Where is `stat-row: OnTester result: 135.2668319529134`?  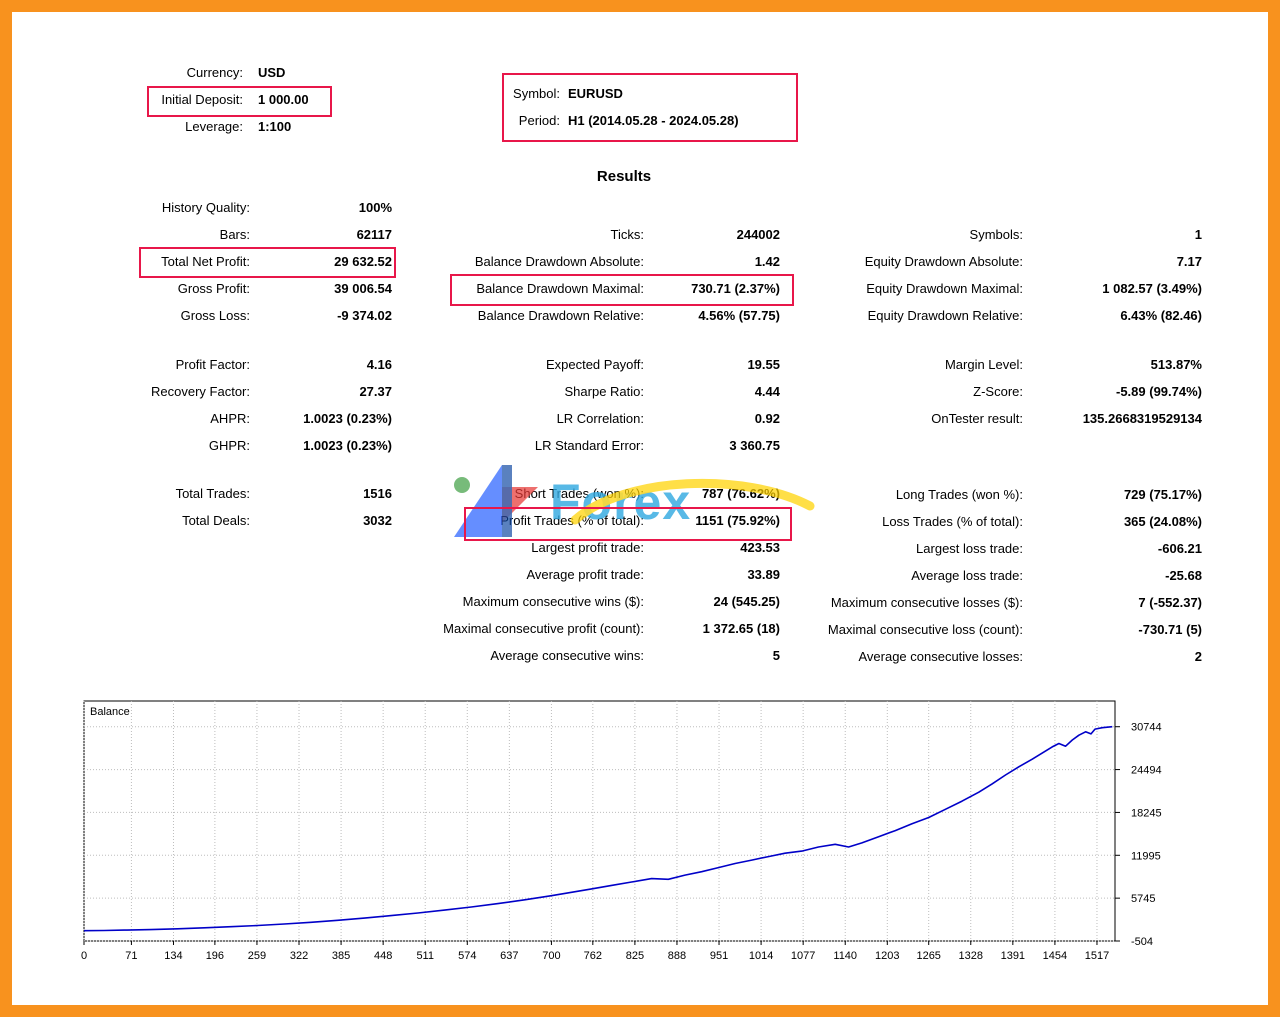 stat-row: OnTester result: 135.2668319529134 is located at coordinates (996, 418).